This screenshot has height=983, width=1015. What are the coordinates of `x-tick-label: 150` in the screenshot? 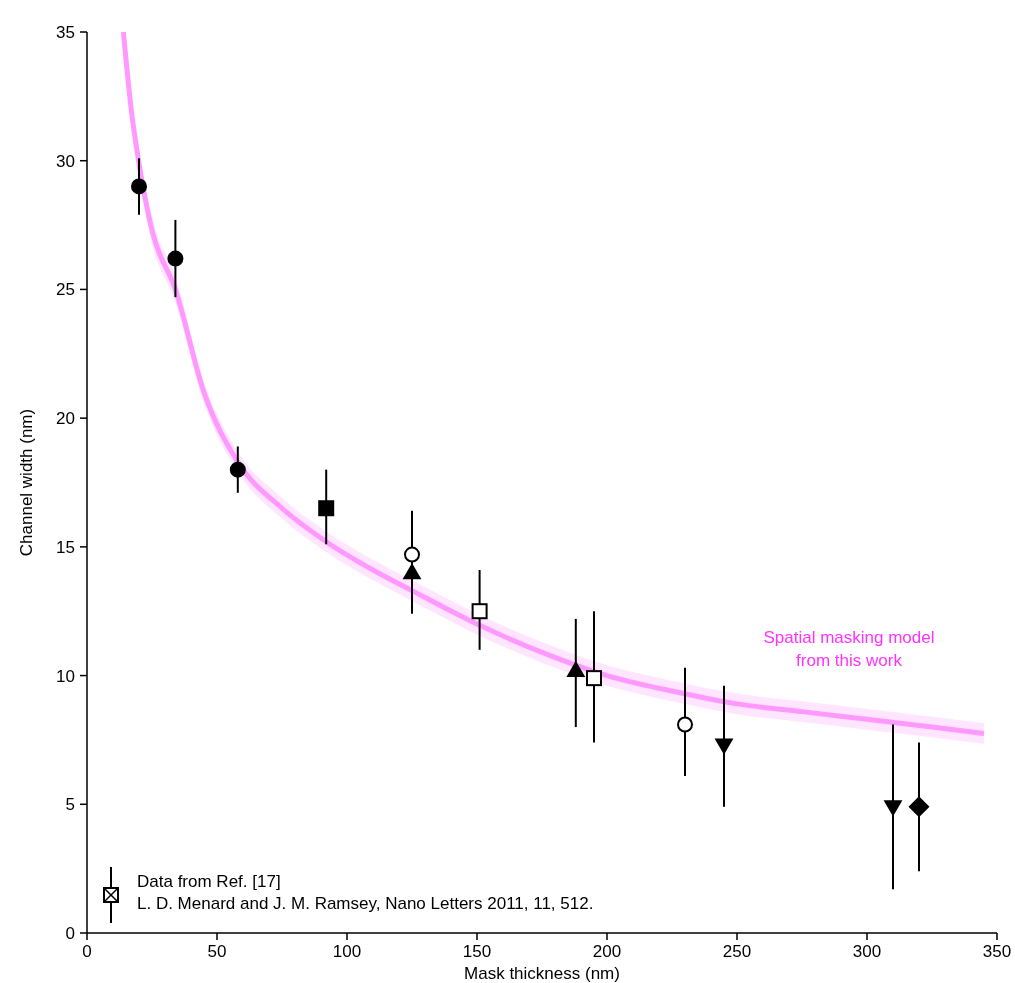 It's located at (477, 951).